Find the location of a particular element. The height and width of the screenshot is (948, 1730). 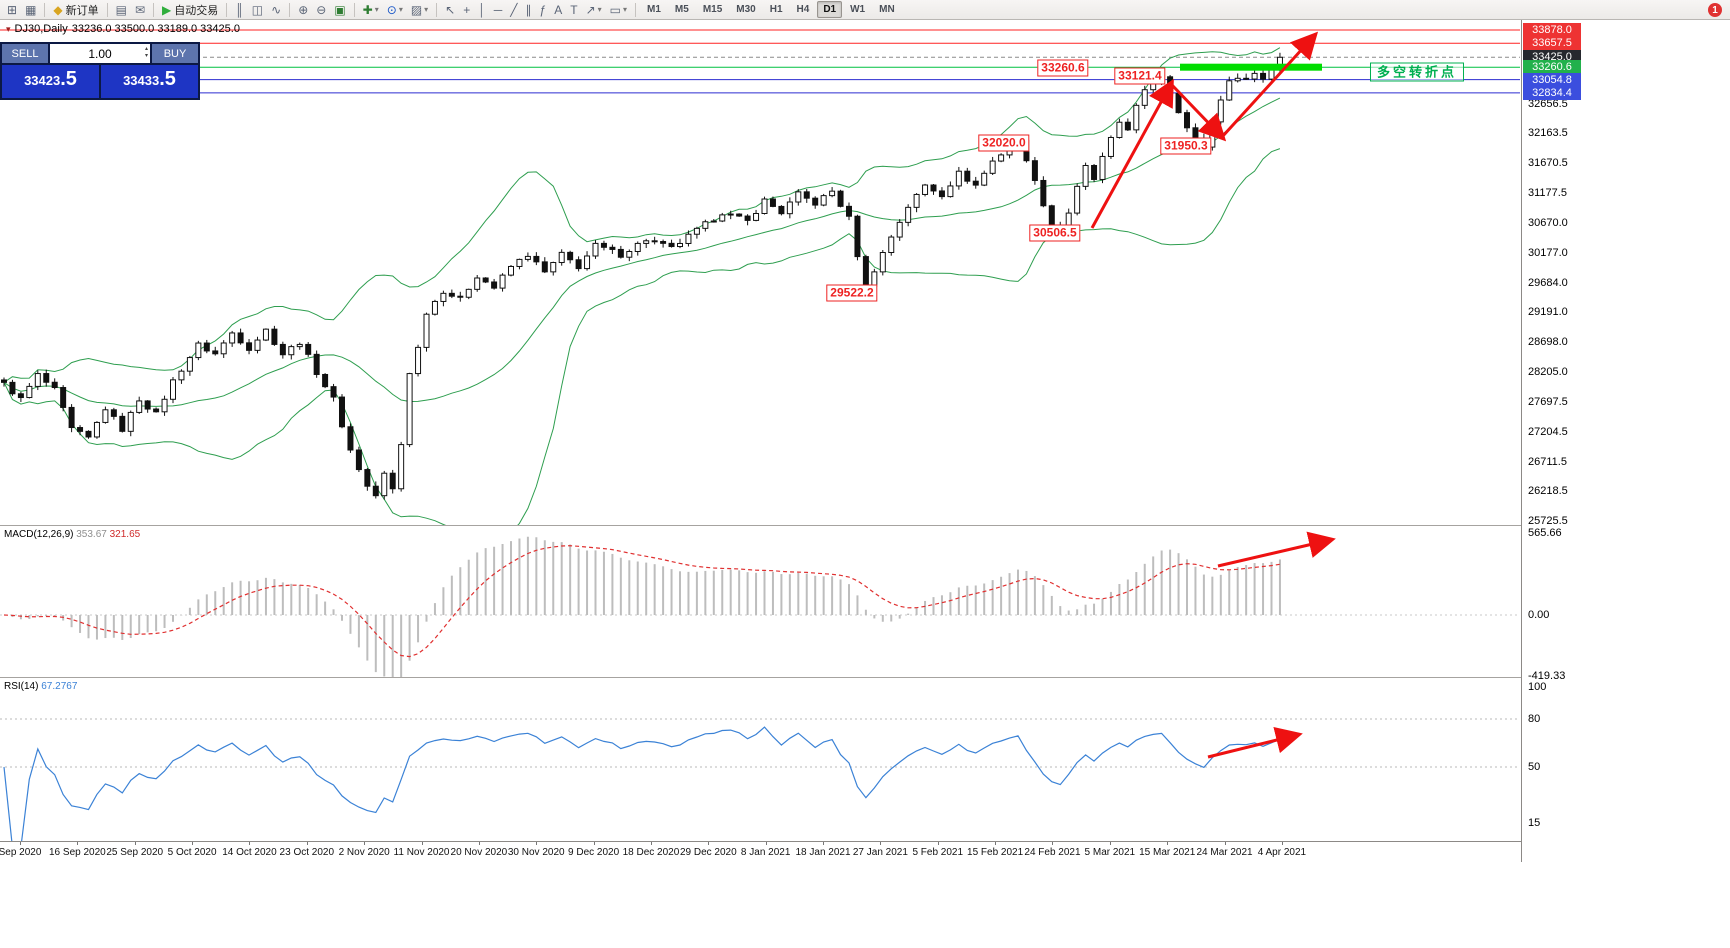

timeframe-m5: M5 is located at coordinates (681, 9).